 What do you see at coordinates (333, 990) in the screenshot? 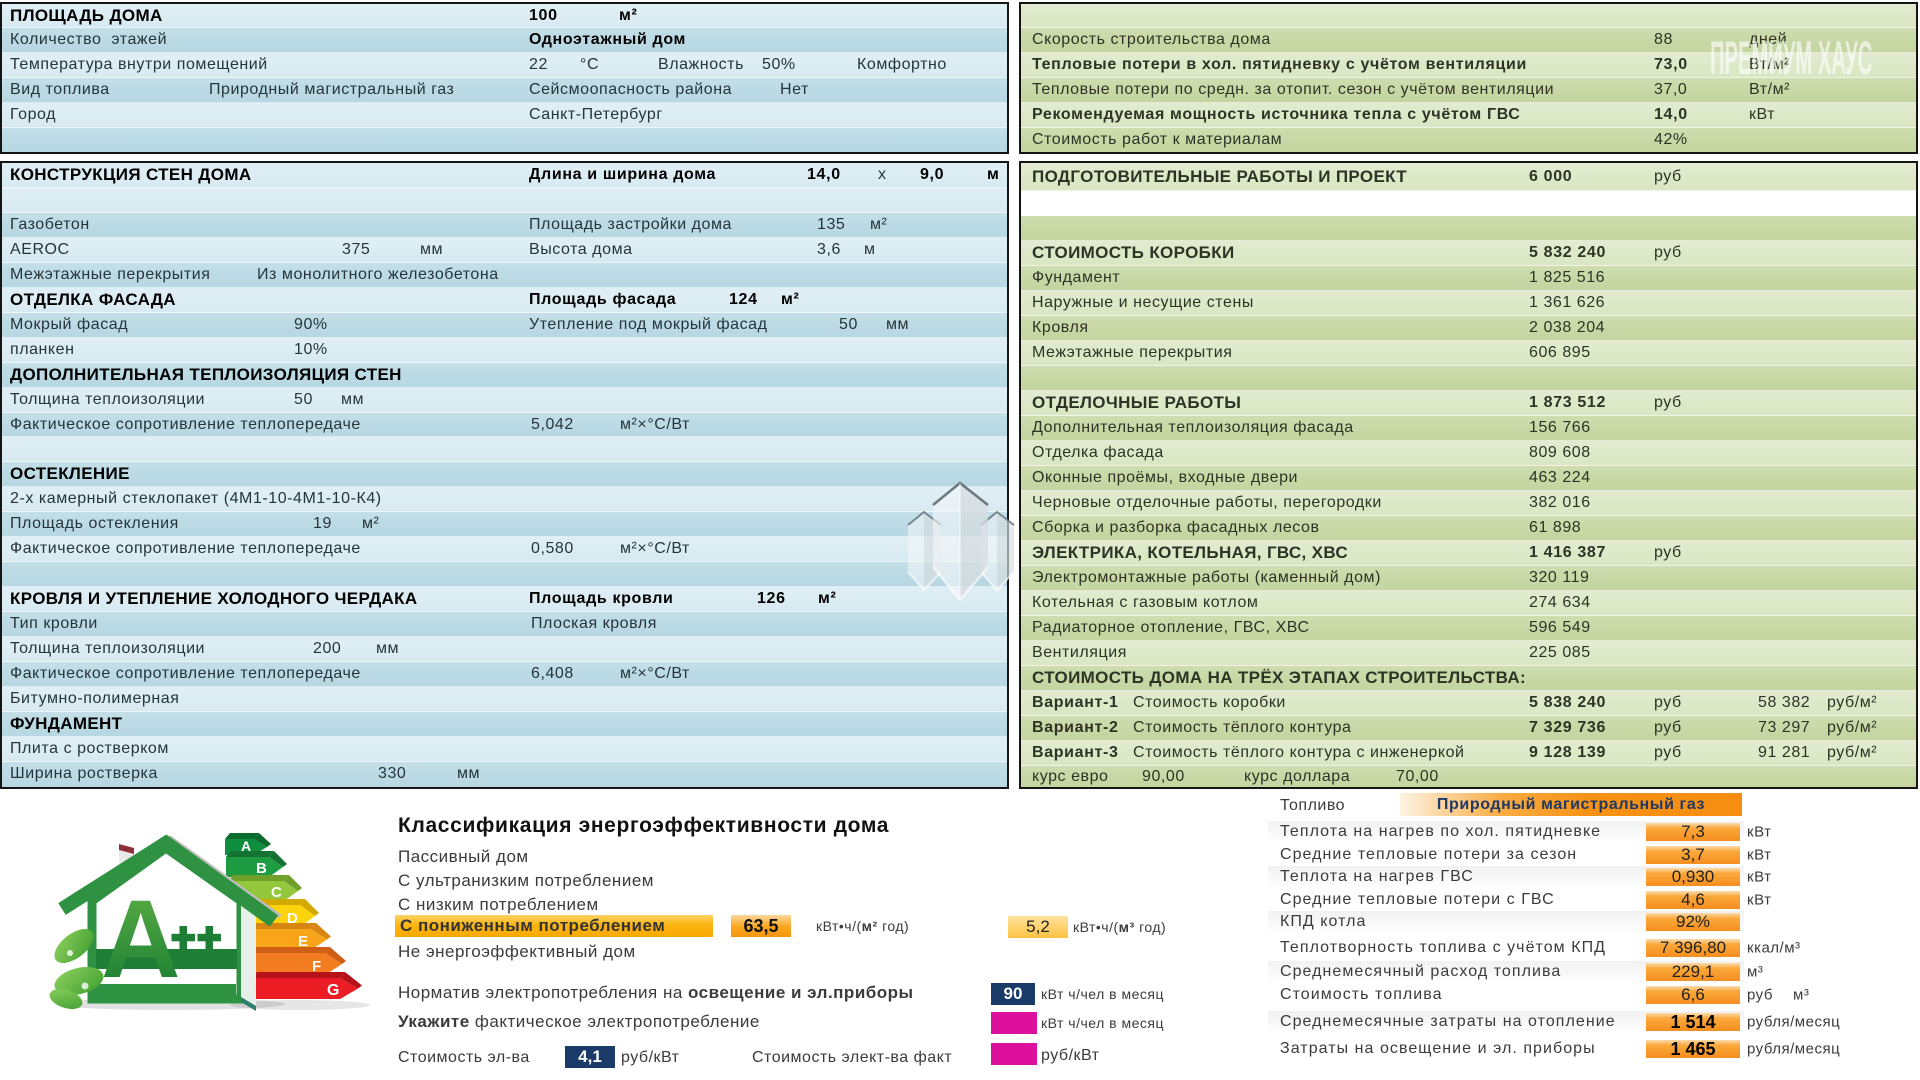
I see `svg-text: G` at bounding box center [333, 990].